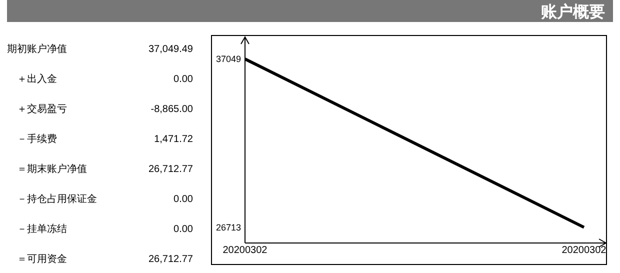 Image resolution: width=620 pixels, height=273 pixels. Describe the element at coordinates (37, 79) in the screenshot. I see `category-label: ＋出入金` at that location.